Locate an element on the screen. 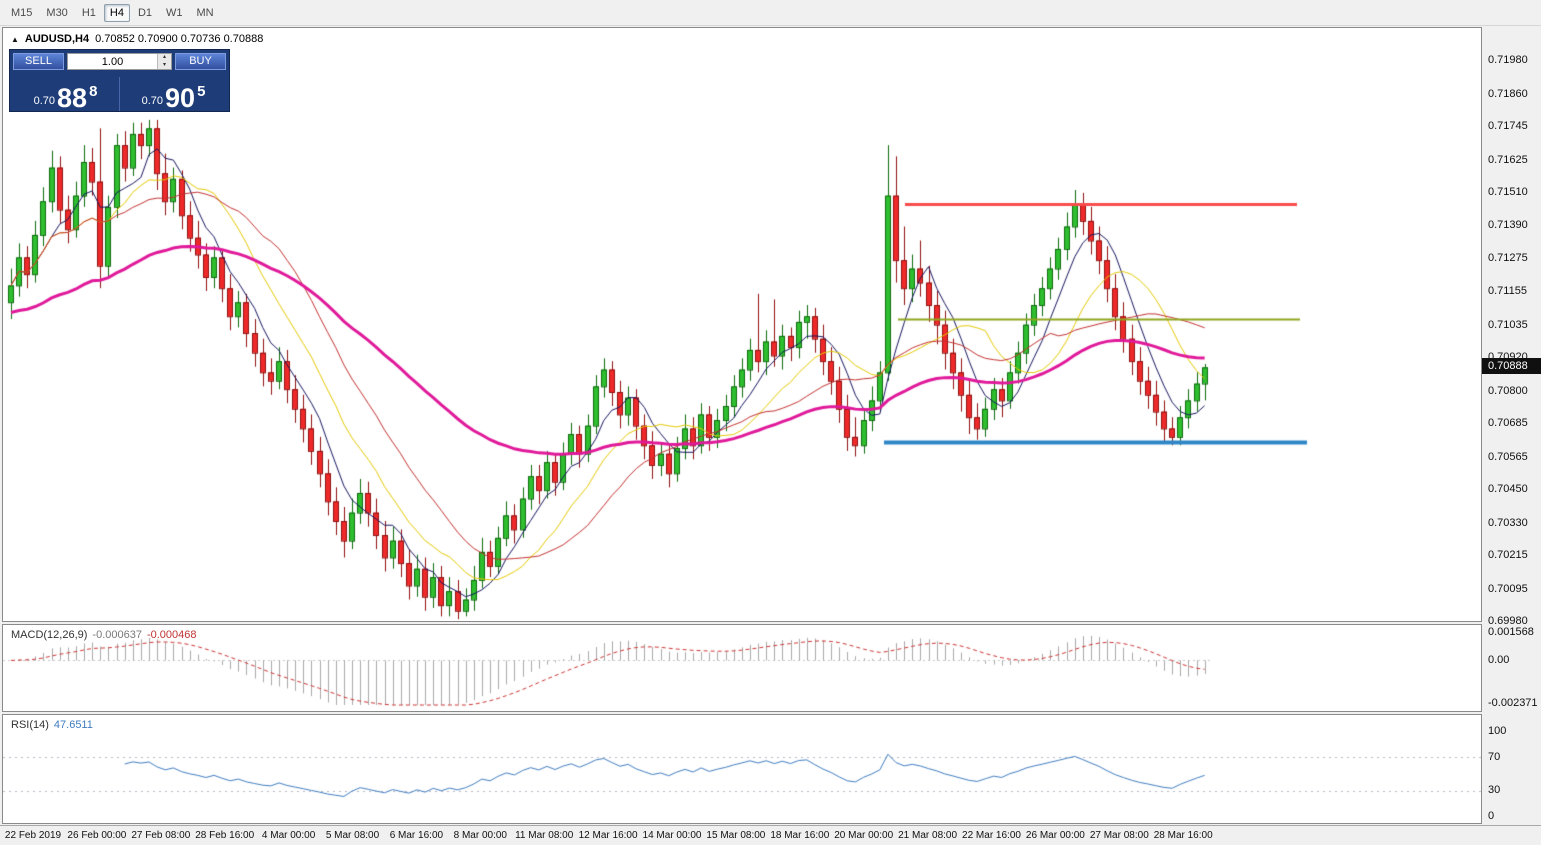 The image size is (1541, 845). macd-axis-zero: 0.00 is located at coordinates (1499, 660).